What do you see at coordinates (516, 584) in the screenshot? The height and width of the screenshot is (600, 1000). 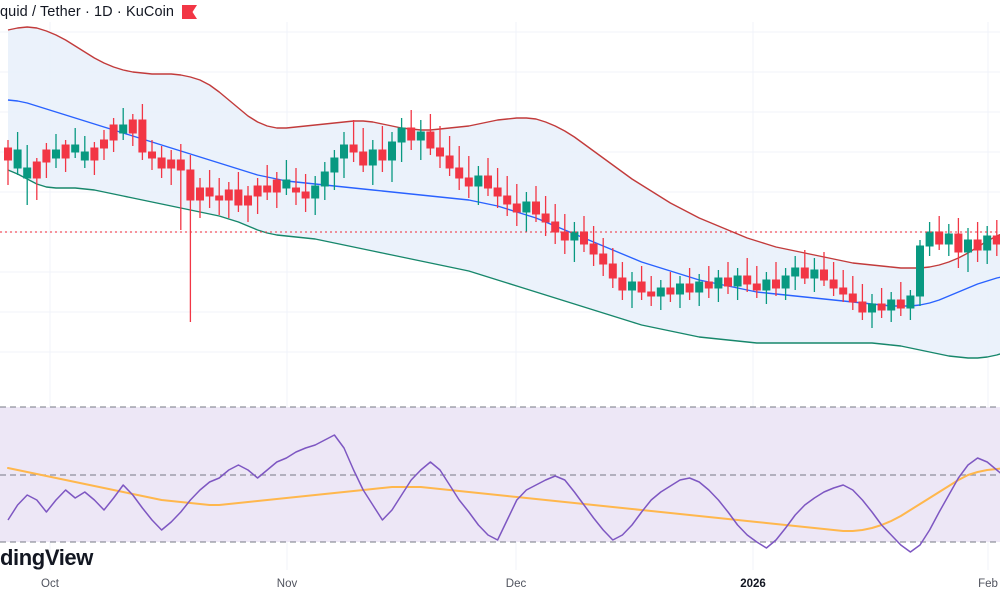 I see `x-axis-tick: Dec` at bounding box center [516, 584].